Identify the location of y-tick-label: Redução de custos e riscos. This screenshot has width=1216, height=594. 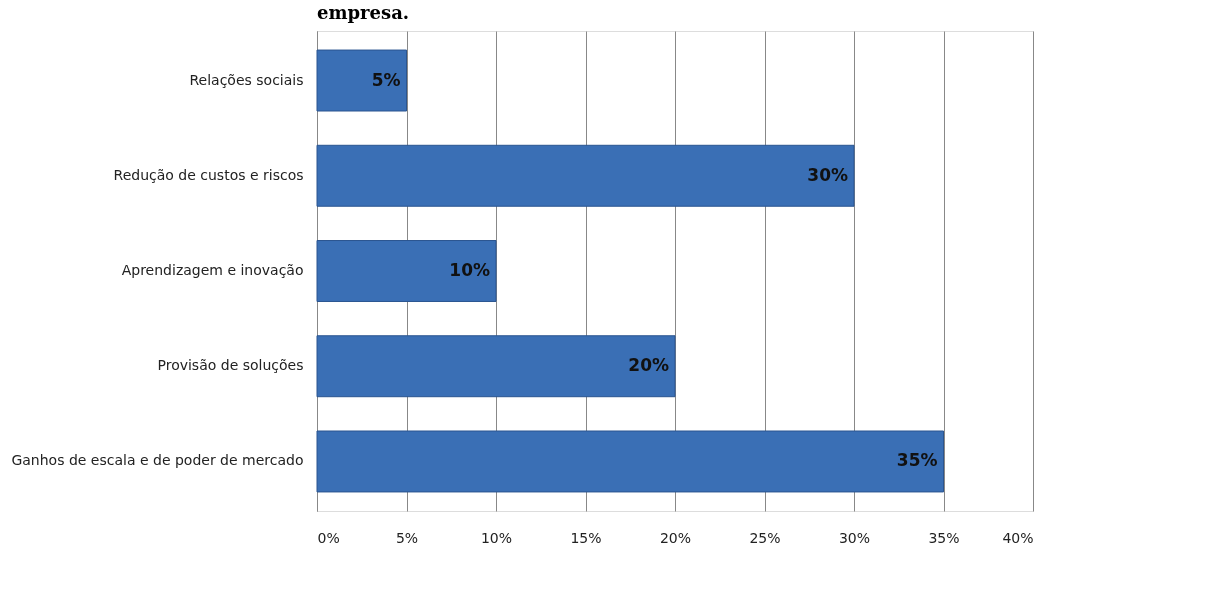
(208, 174).